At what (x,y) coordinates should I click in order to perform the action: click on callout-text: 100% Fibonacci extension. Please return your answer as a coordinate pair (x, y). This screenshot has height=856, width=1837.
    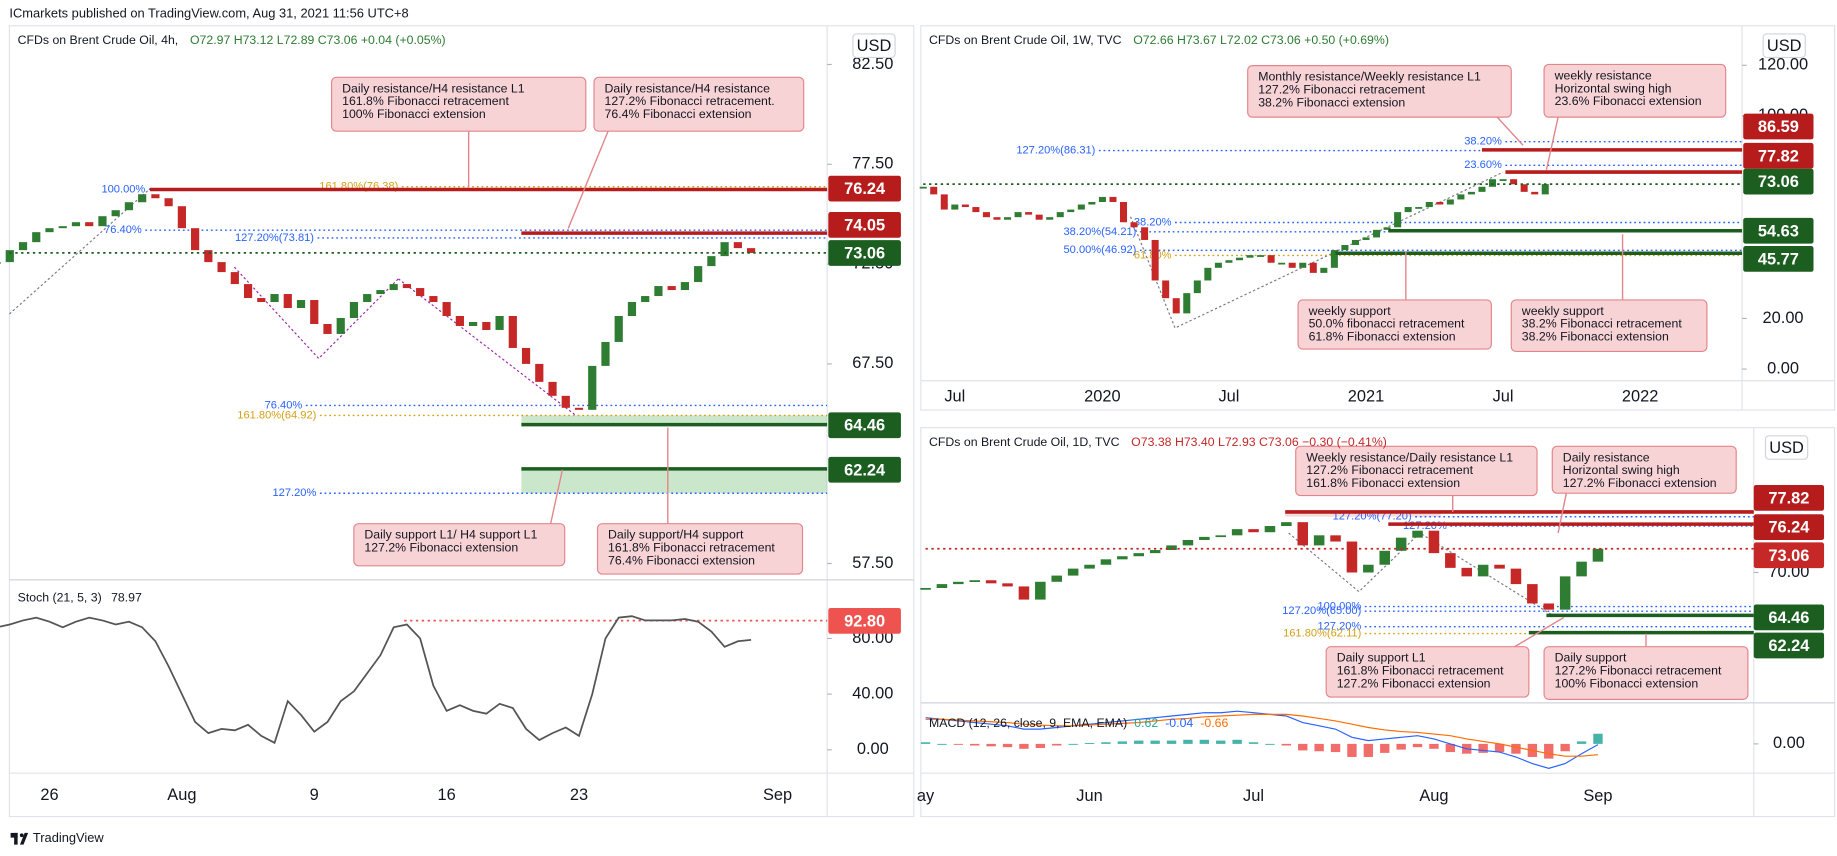
    Looking at the image, I should click on (414, 114).